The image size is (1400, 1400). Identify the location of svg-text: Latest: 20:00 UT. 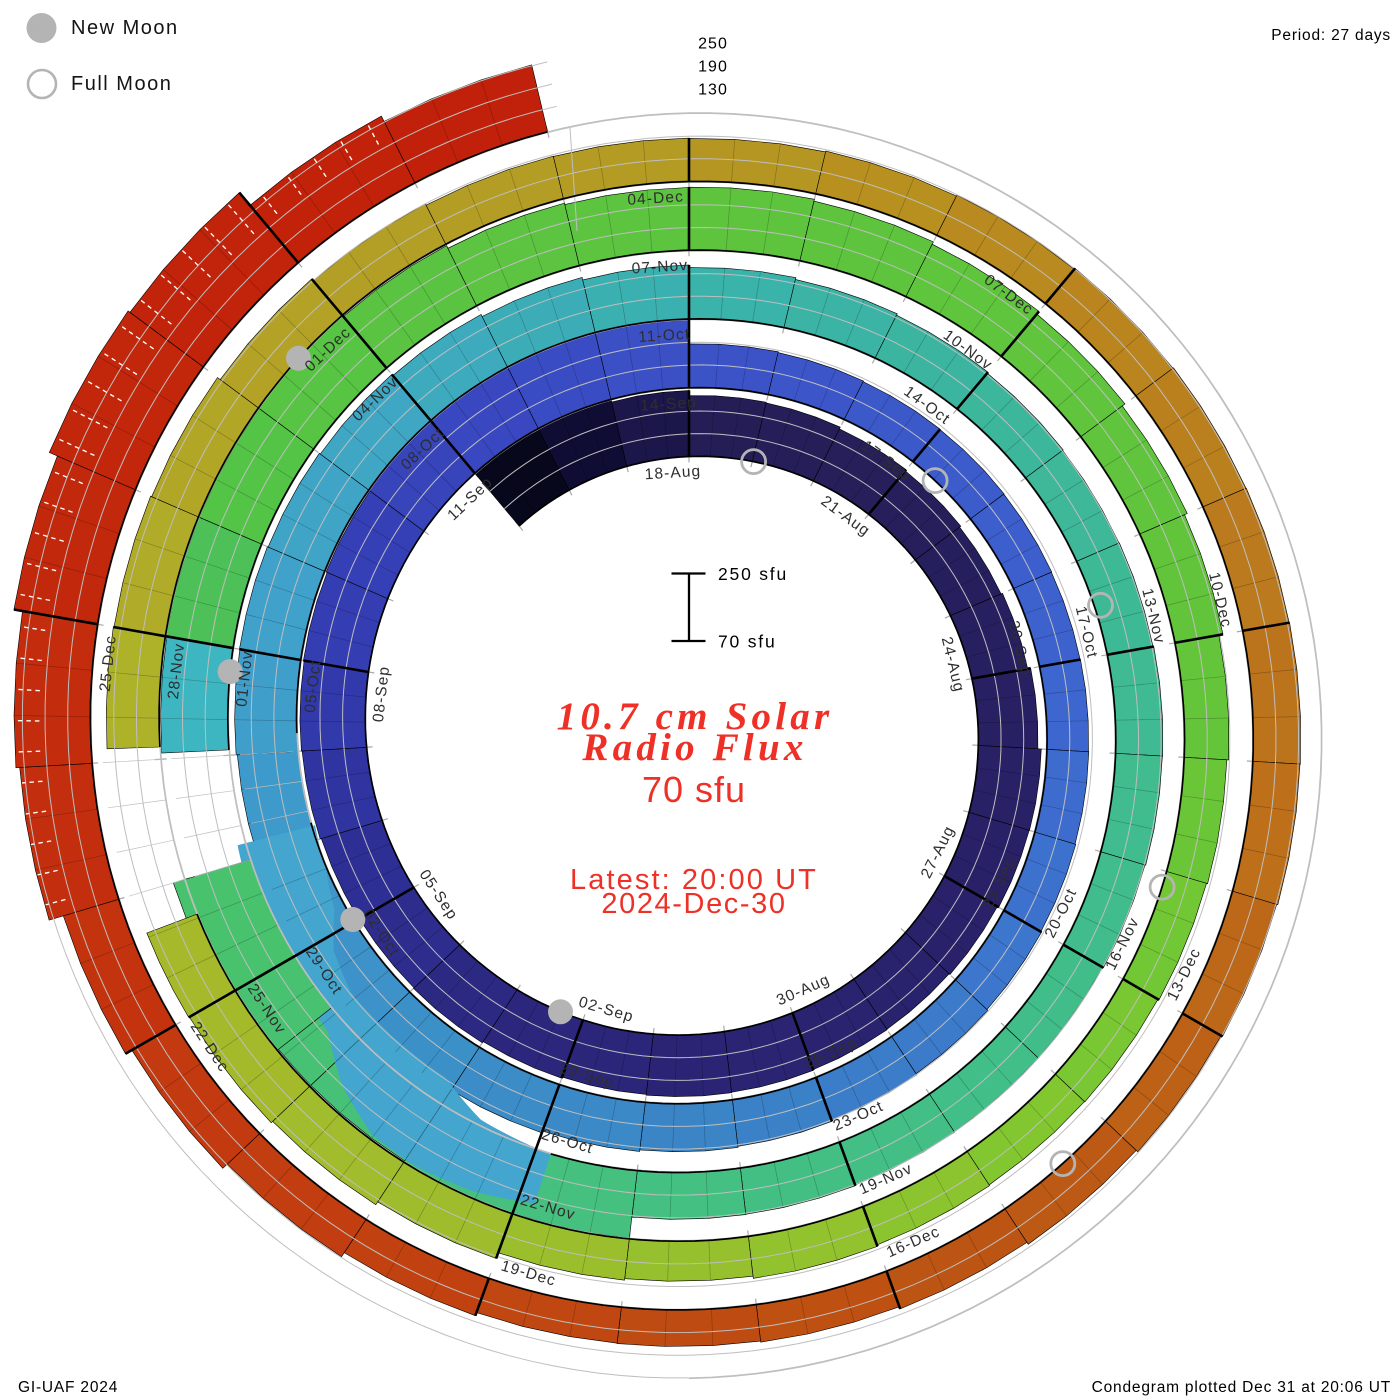
(694, 880).